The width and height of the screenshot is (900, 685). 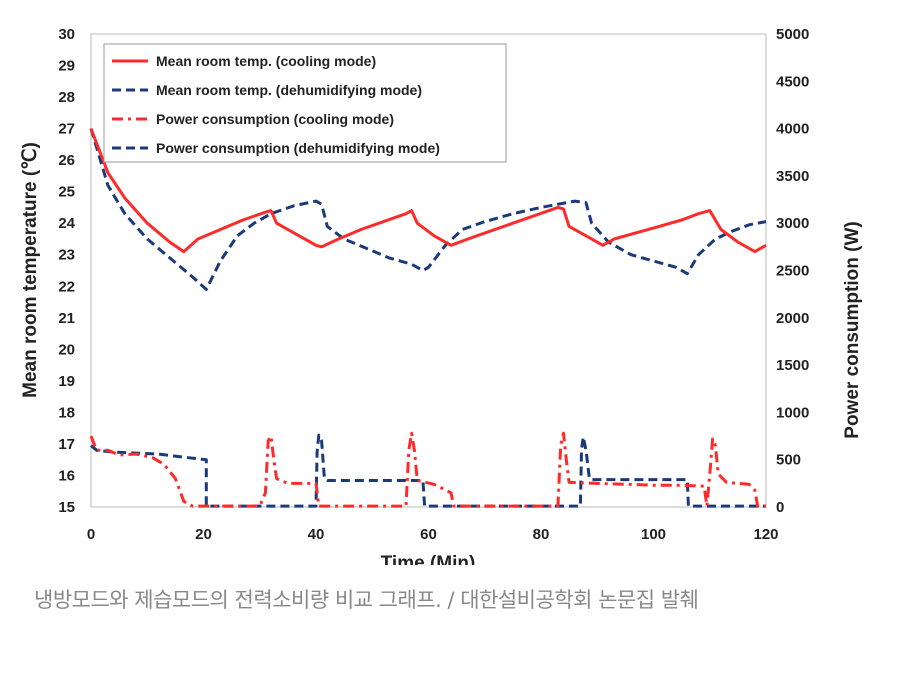 I want to click on y-left-tick-label: 20, so click(x=66, y=349).